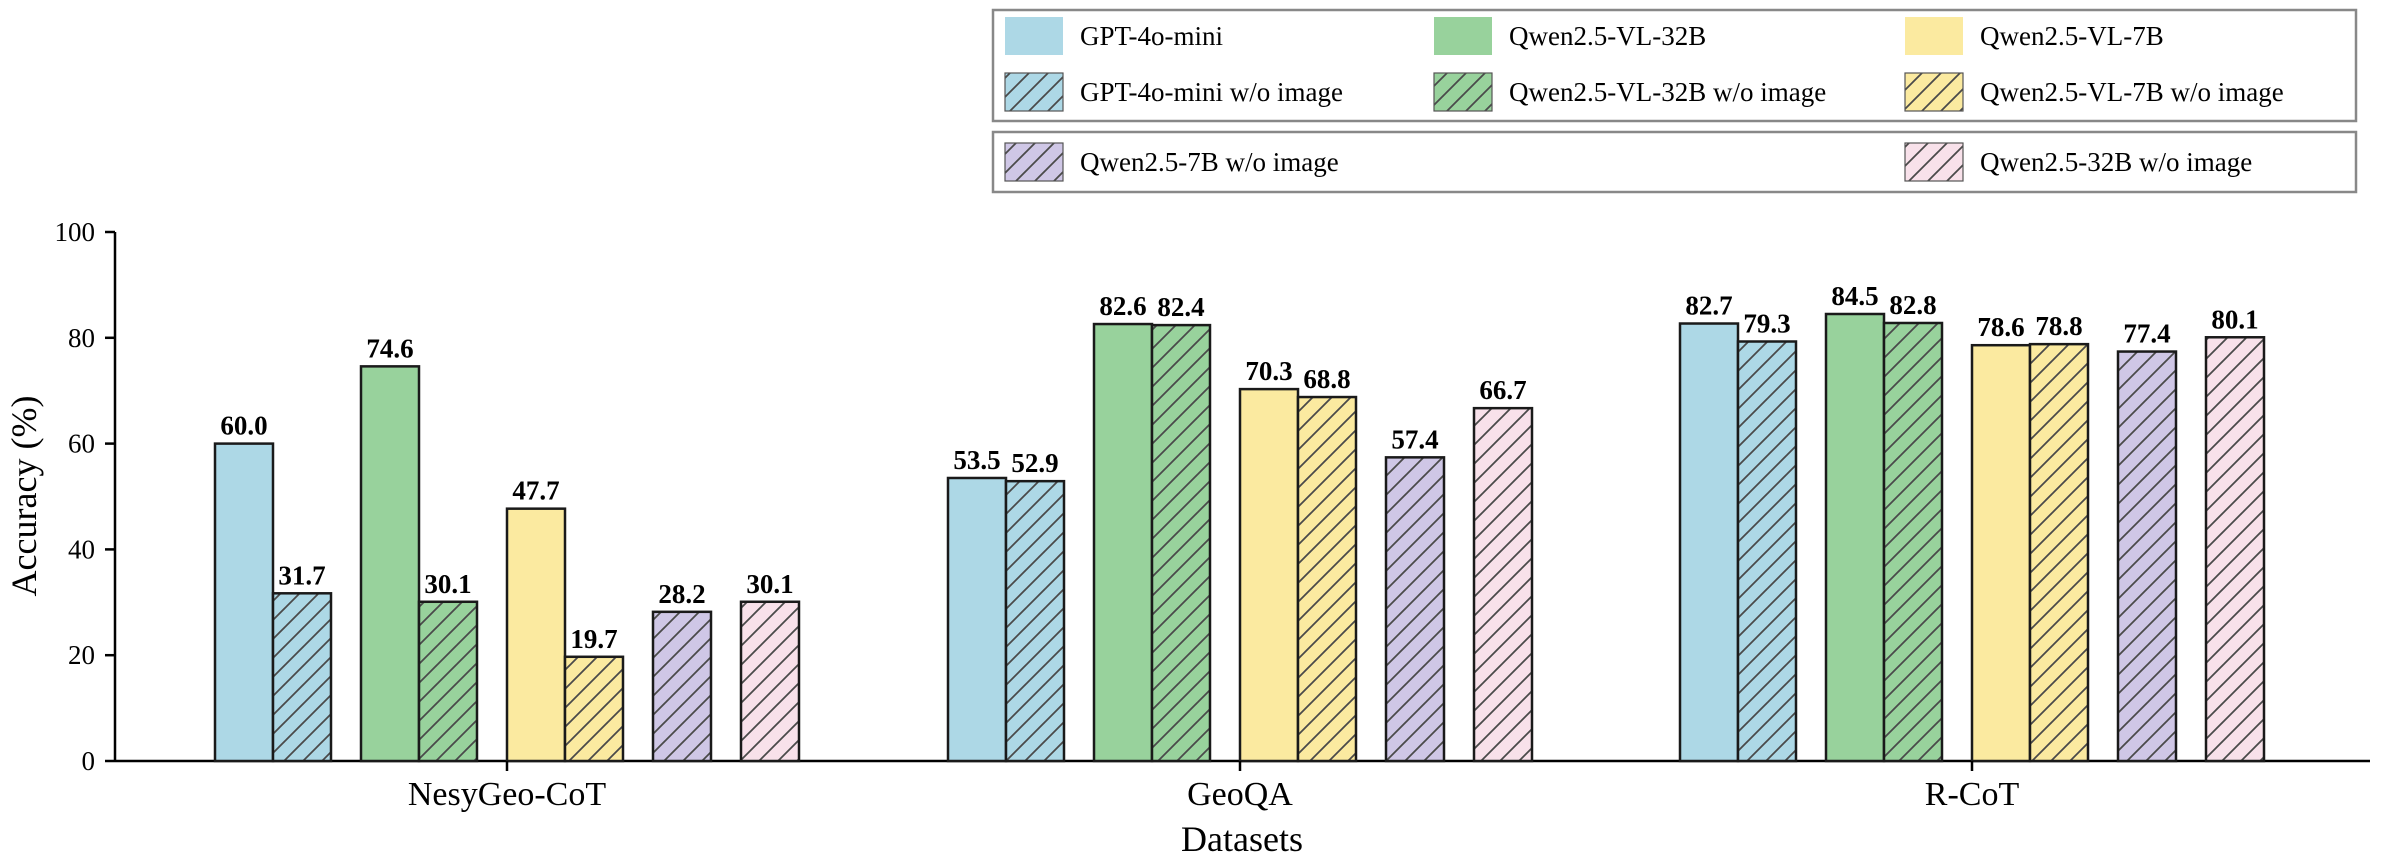 Image resolution: width=2385 pixels, height=863 pixels. What do you see at coordinates (81, 338) in the screenshot?
I see `y-tick-label: 80` at bounding box center [81, 338].